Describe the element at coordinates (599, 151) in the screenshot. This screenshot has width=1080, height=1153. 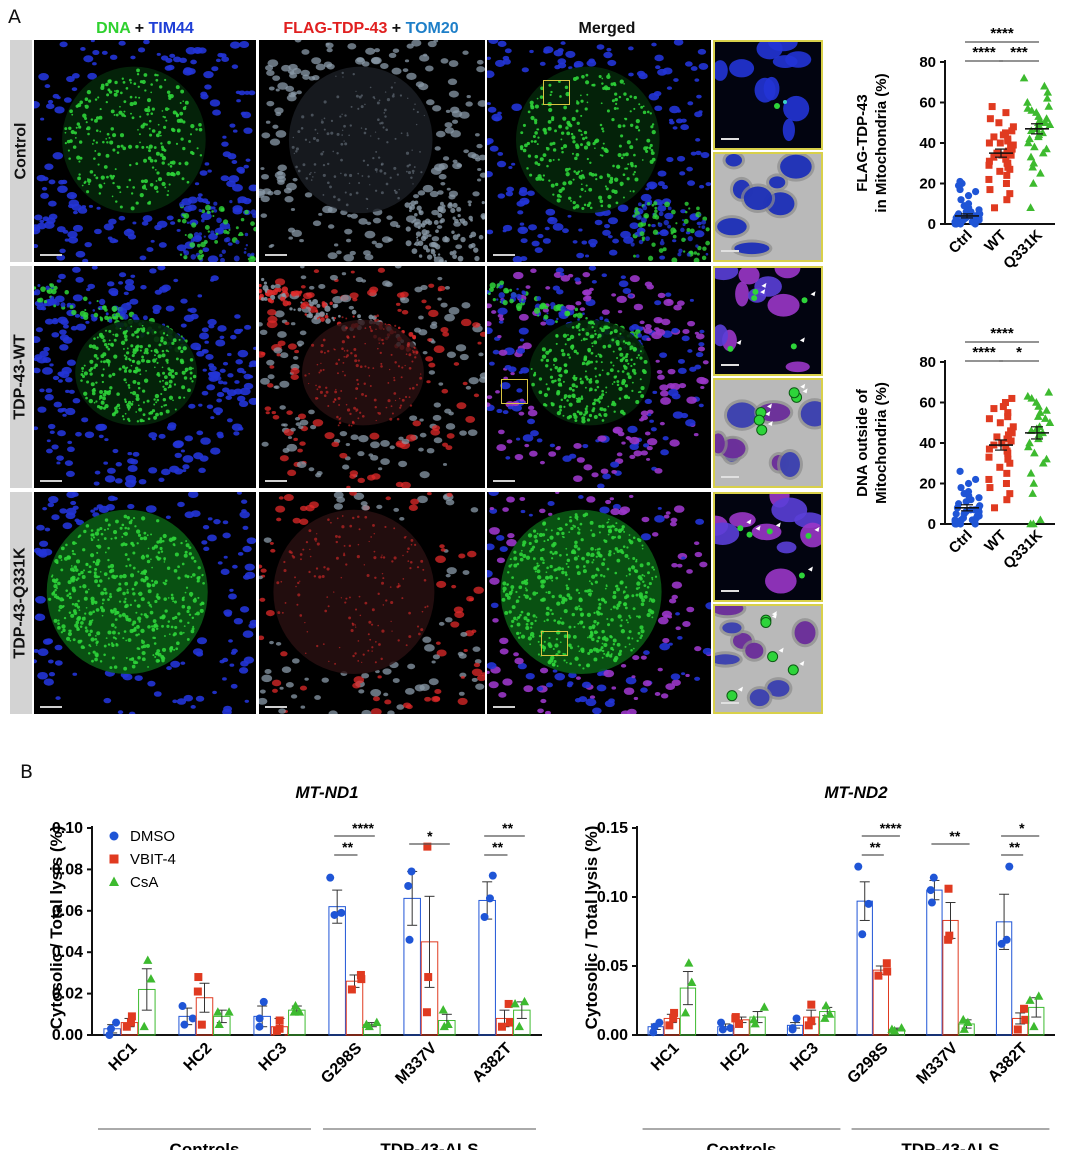
I see `micrograph-r1-c3` at that location.